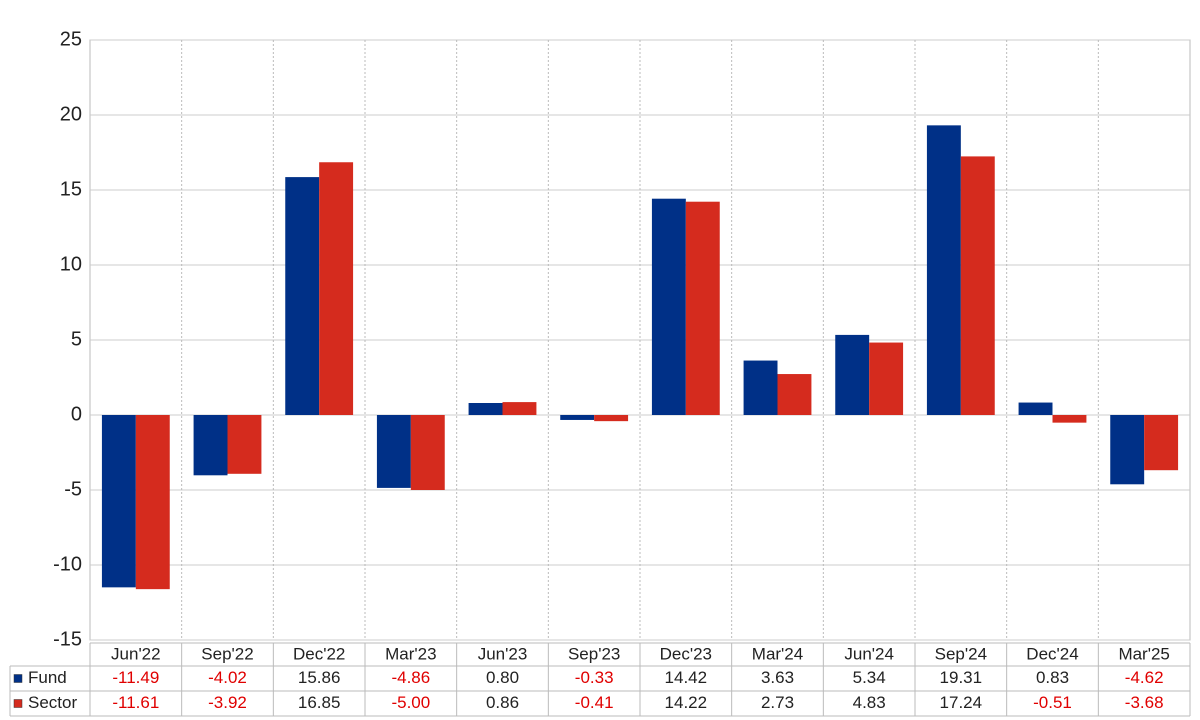  I want to click on value-label: -5.00, so click(410, 702).